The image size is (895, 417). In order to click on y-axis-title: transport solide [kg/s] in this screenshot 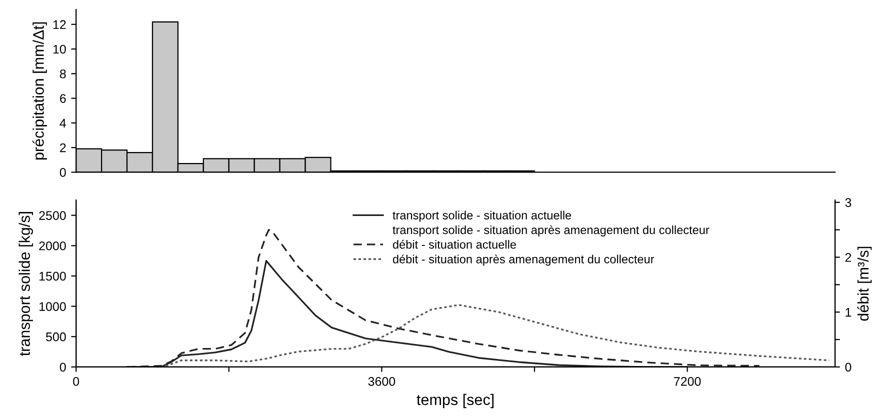, I will do `click(25, 284)`.